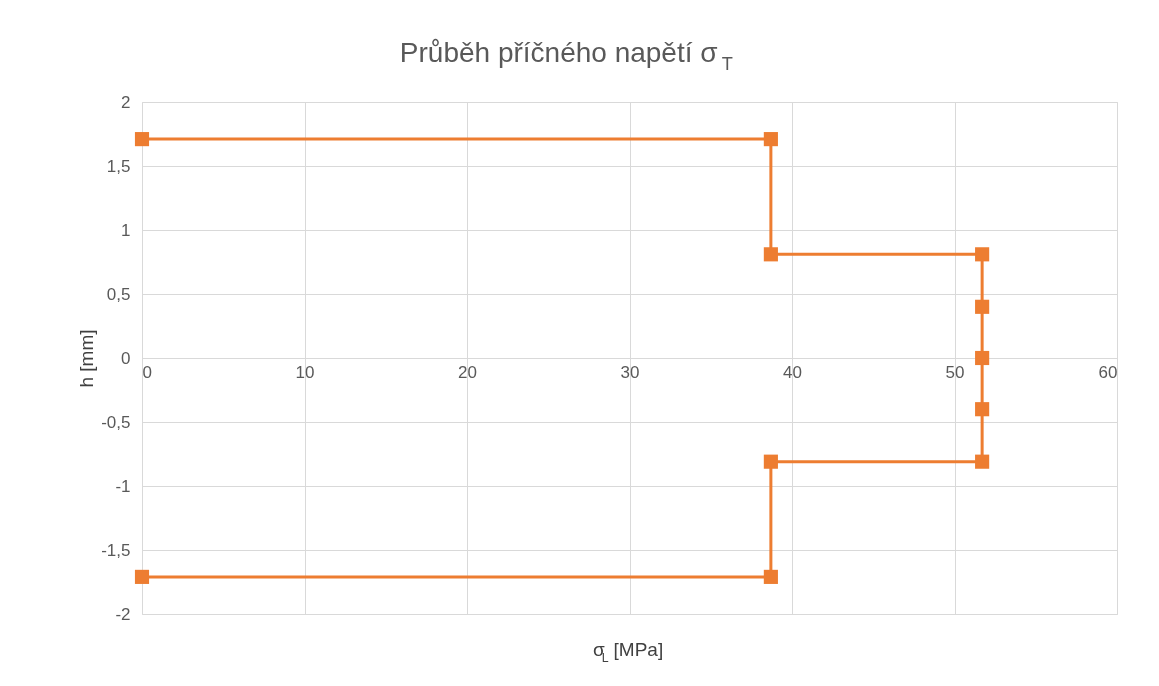 This screenshot has width=1159, height=686. I want to click on x-tick-label: 40, so click(792, 372).